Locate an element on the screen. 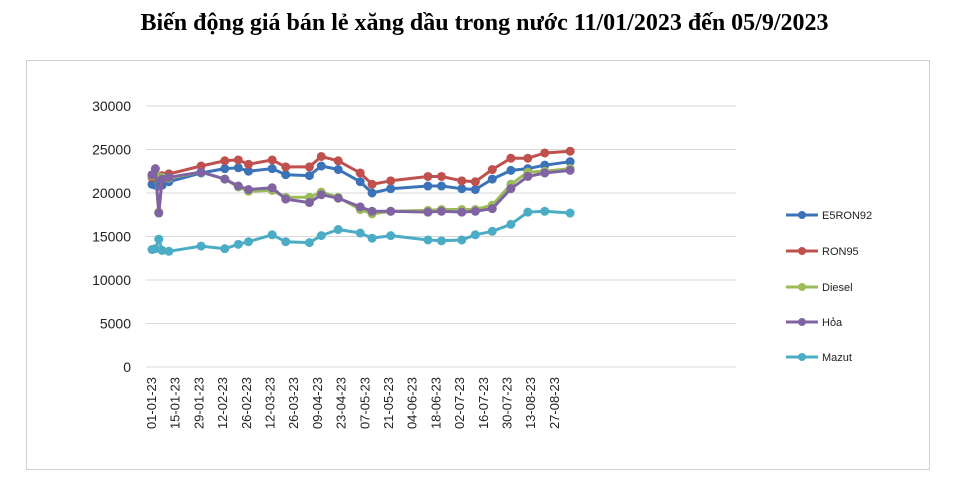 This screenshot has height=494, width=969. x-tick-label: 23-04-23 is located at coordinates (341, 403).